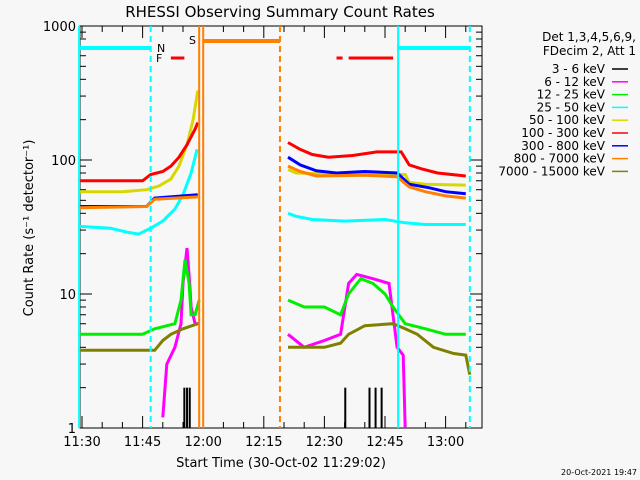 This screenshot has height=480, width=640. Describe the element at coordinates (563, 146) in the screenshot. I see `legend-label: 300 - 800 keV` at that location.